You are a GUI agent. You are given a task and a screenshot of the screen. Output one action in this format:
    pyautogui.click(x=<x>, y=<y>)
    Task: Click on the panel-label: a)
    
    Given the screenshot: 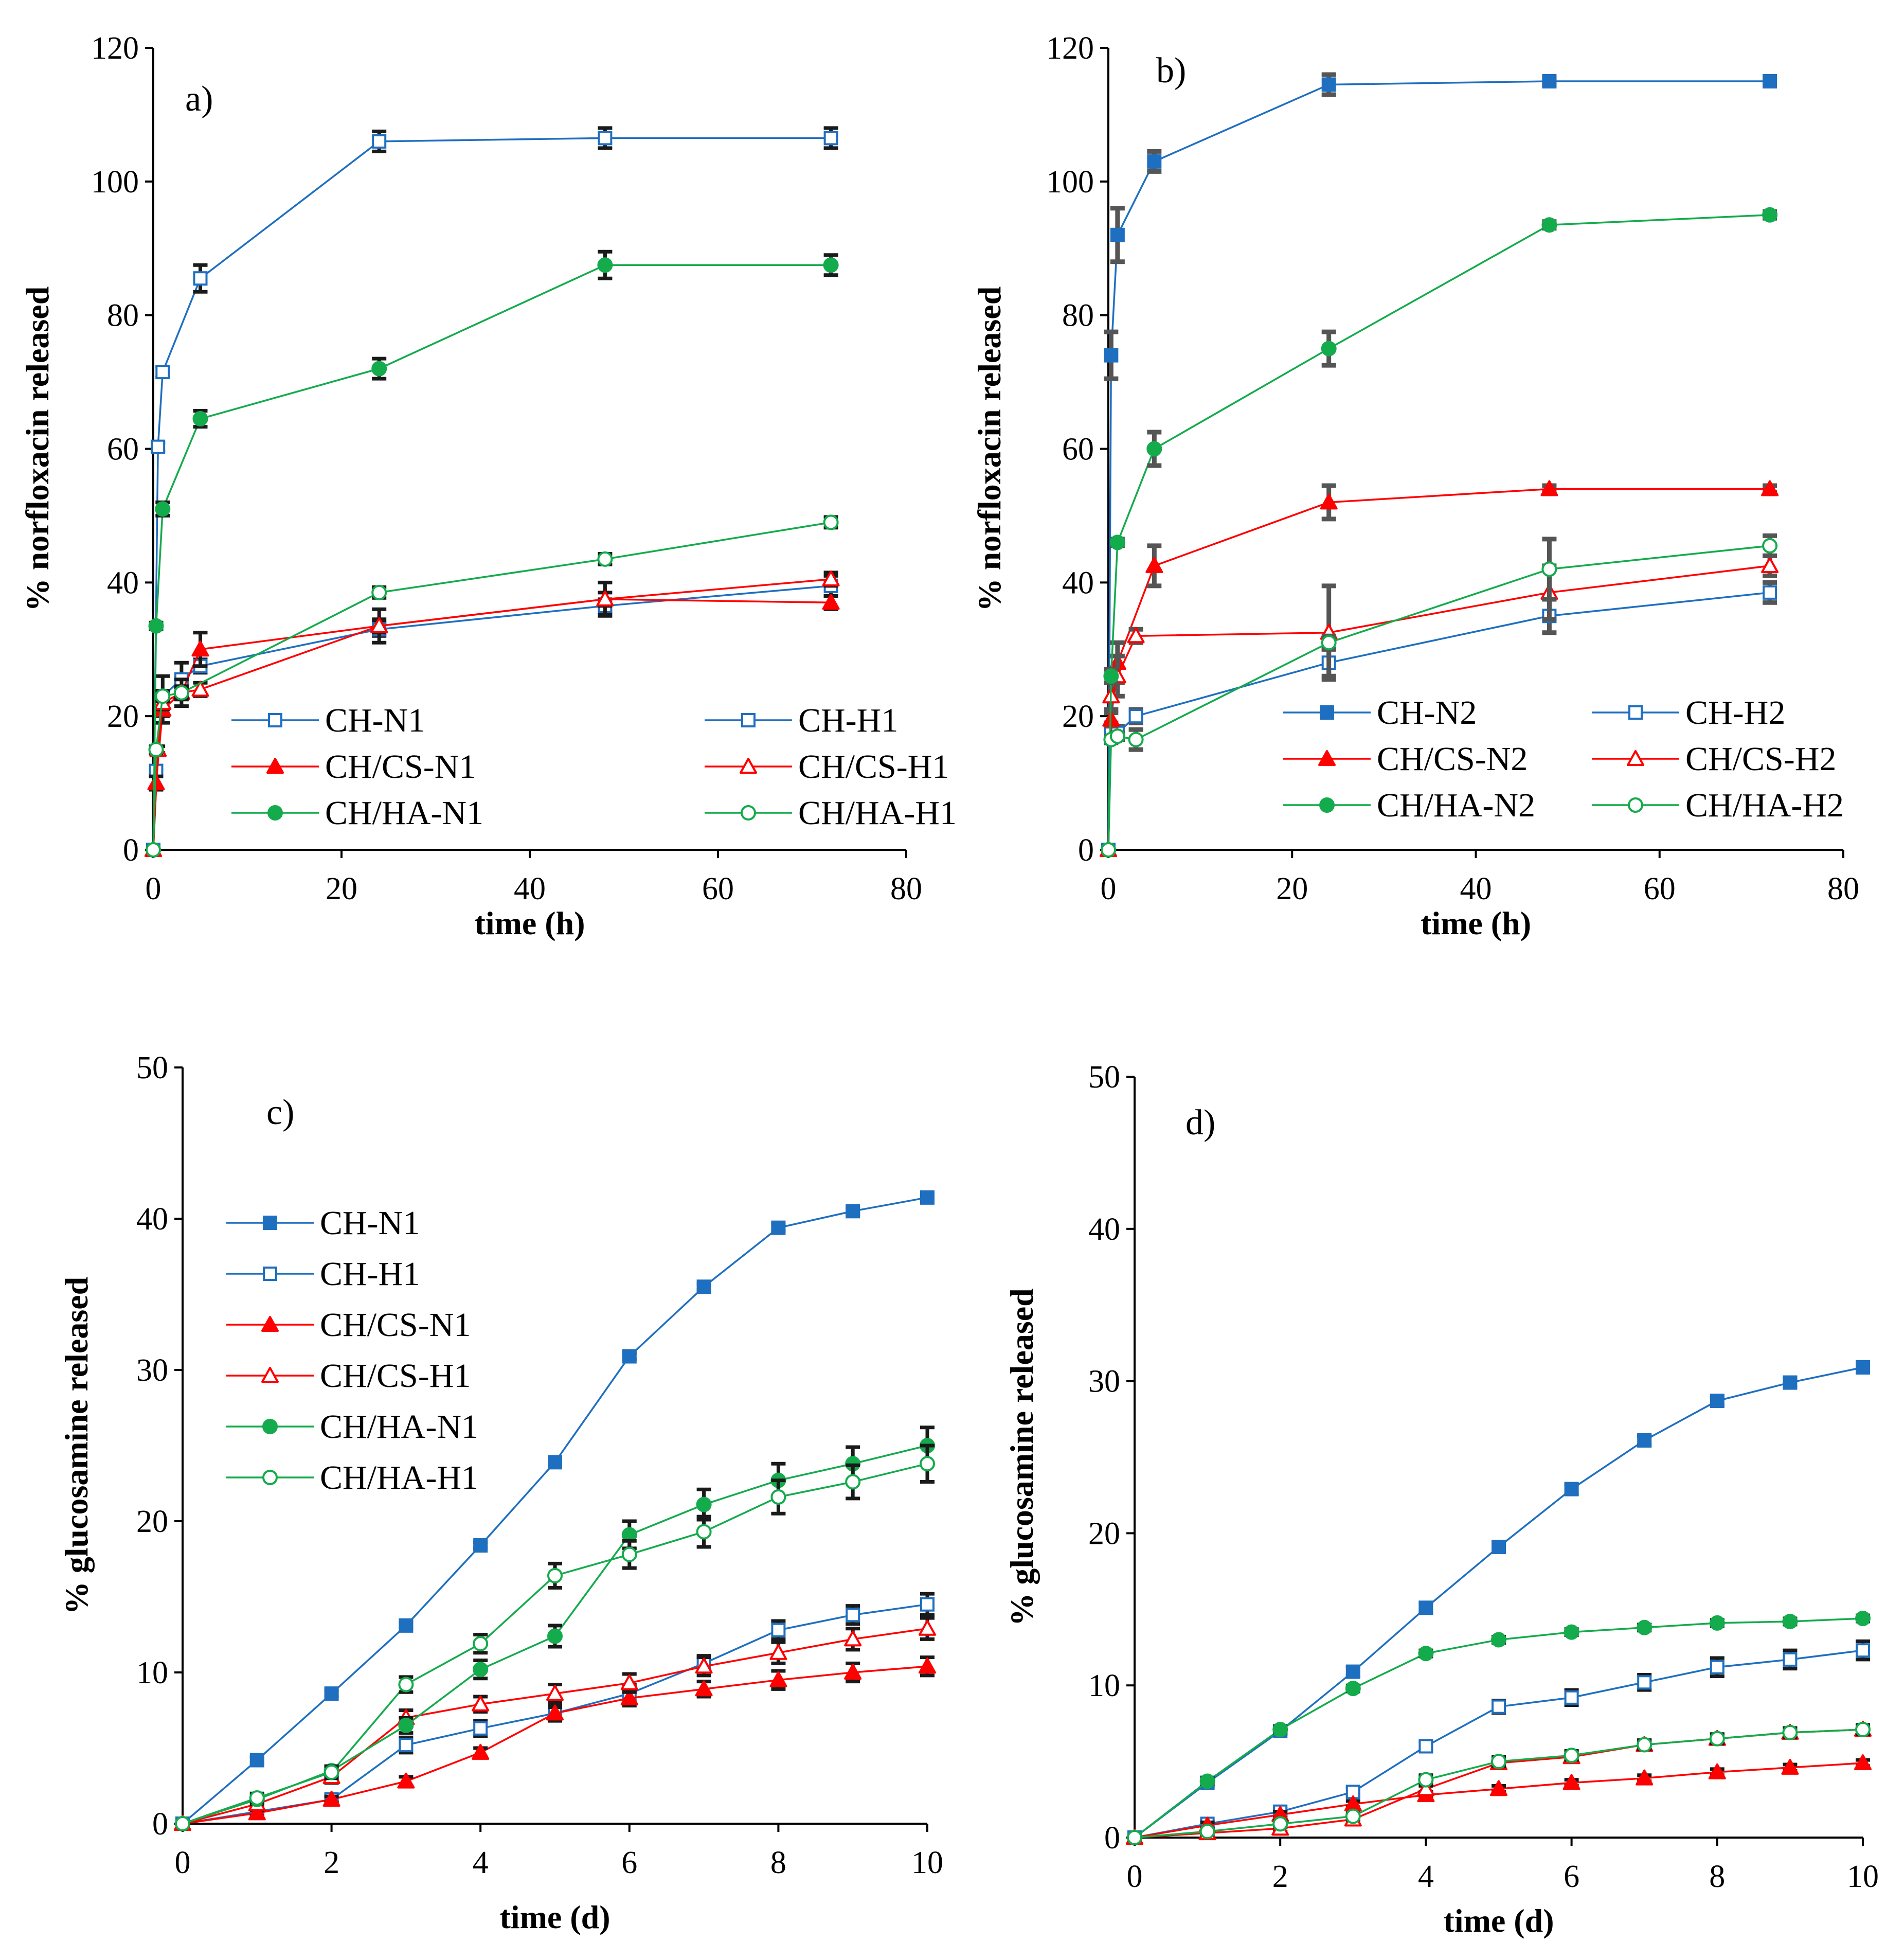 What is the action you would take?
    pyautogui.click(x=199, y=99)
    